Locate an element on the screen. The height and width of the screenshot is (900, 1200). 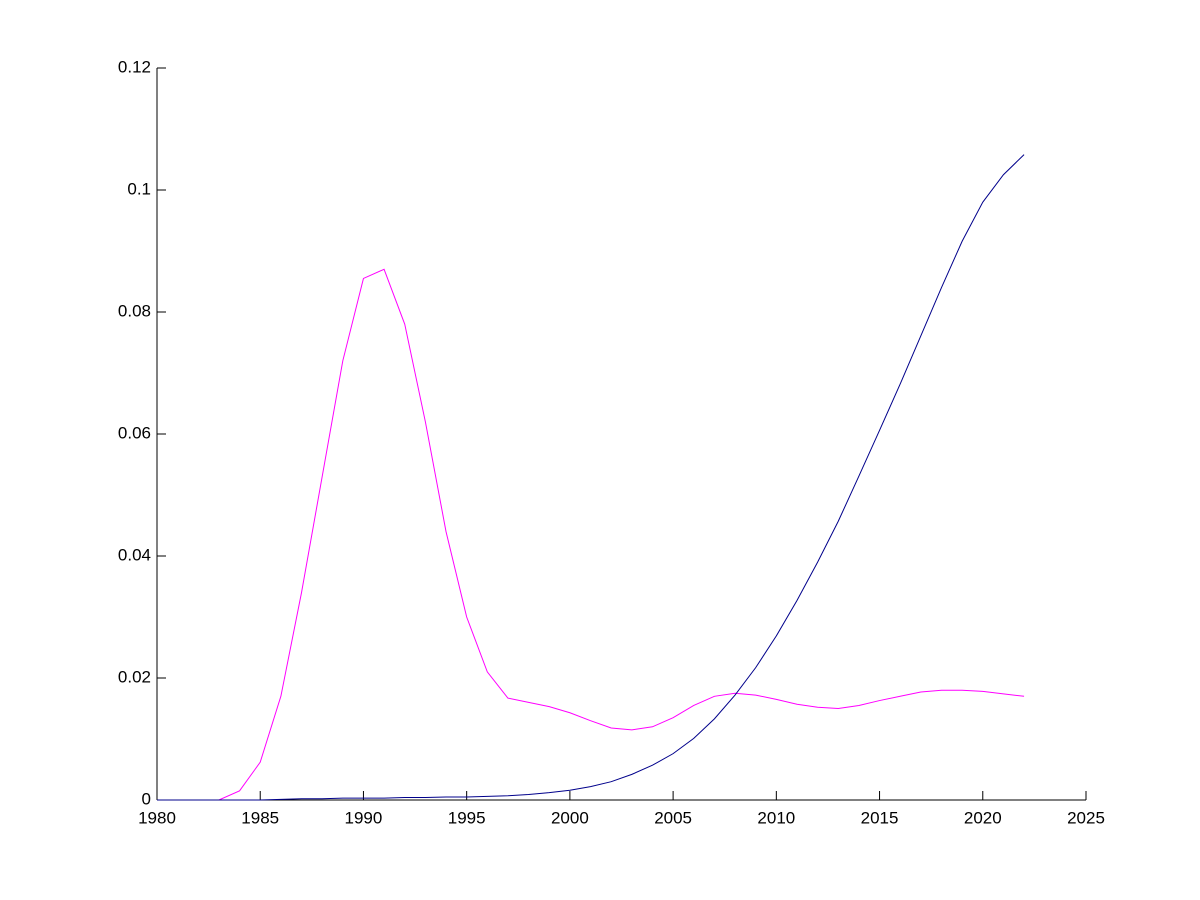
x-tick-label: 1995 is located at coordinates (467, 817).